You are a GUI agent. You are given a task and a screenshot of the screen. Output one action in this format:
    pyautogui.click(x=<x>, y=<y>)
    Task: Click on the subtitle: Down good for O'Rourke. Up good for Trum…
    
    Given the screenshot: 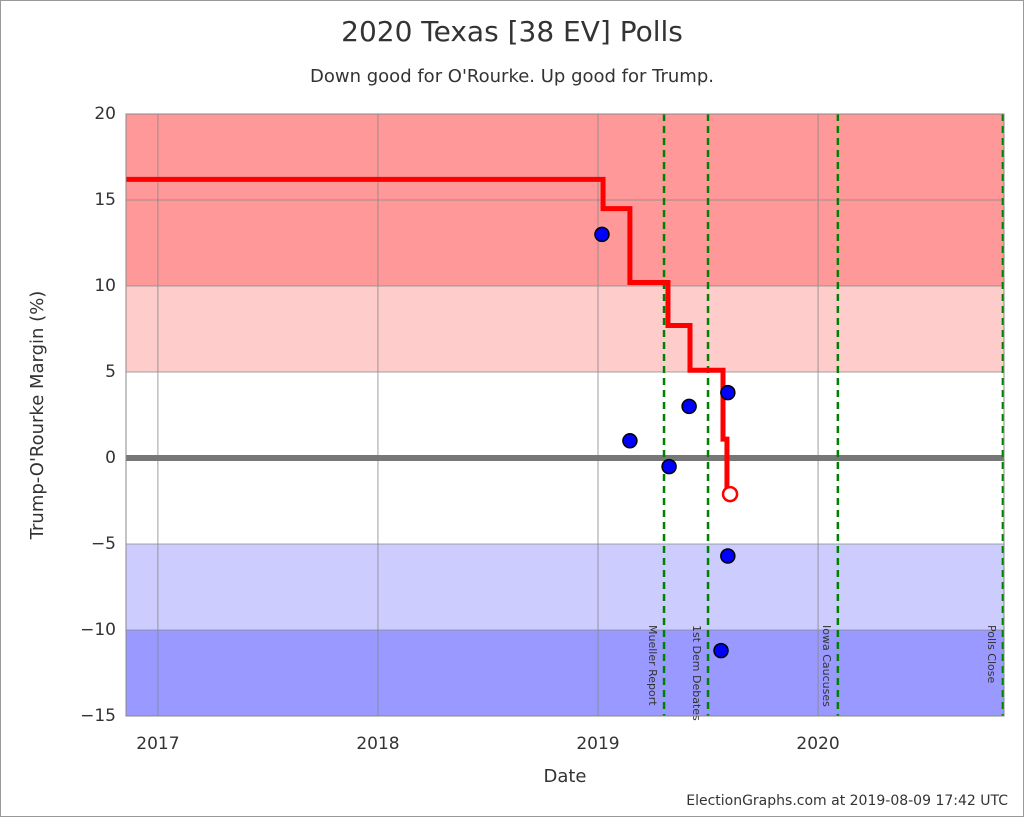 What is the action you would take?
    pyautogui.click(x=512, y=76)
    